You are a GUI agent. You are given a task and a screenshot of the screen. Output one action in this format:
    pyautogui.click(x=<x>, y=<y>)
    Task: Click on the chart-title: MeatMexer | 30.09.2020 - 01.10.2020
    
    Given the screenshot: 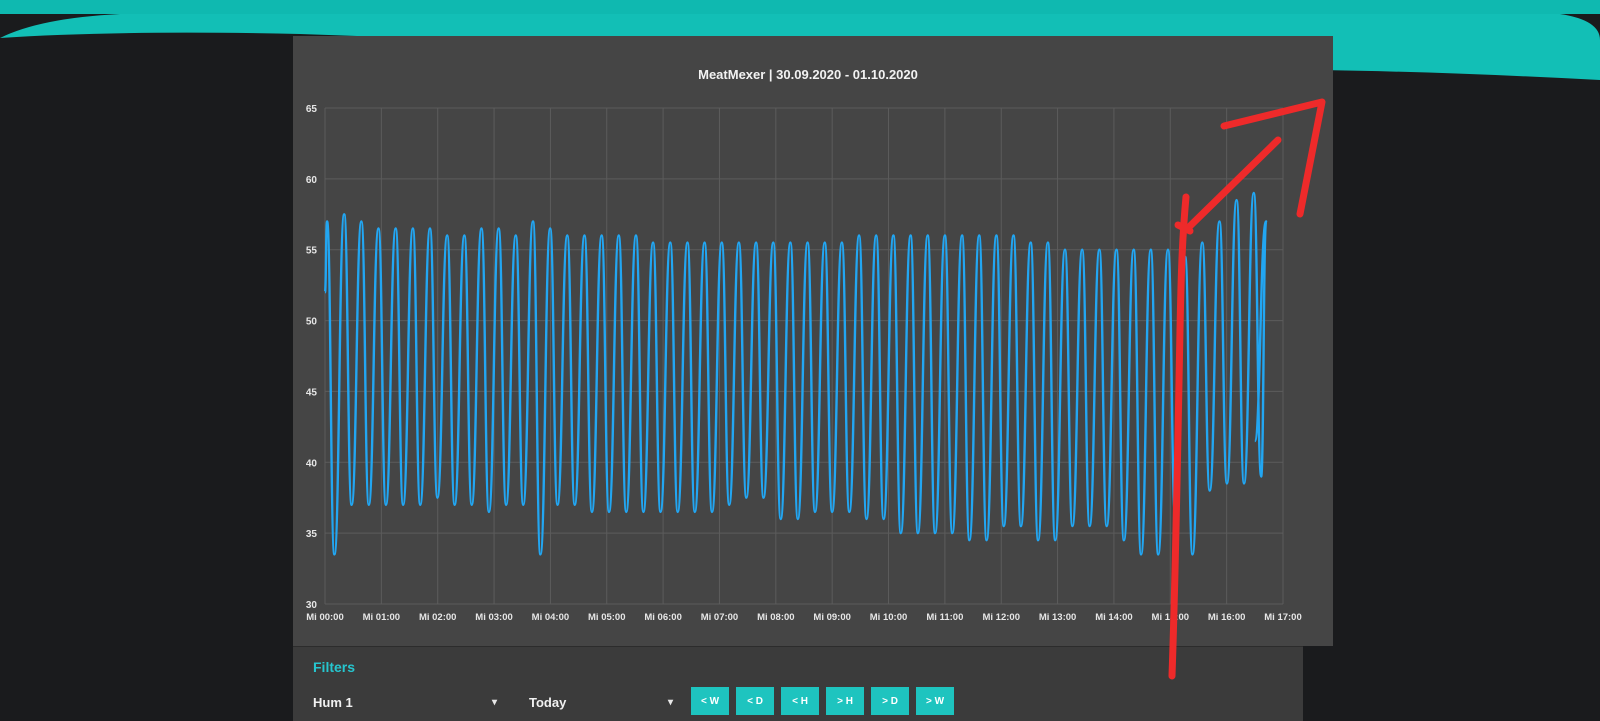 What is the action you would take?
    pyautogui.click(x=808, y=74)
    